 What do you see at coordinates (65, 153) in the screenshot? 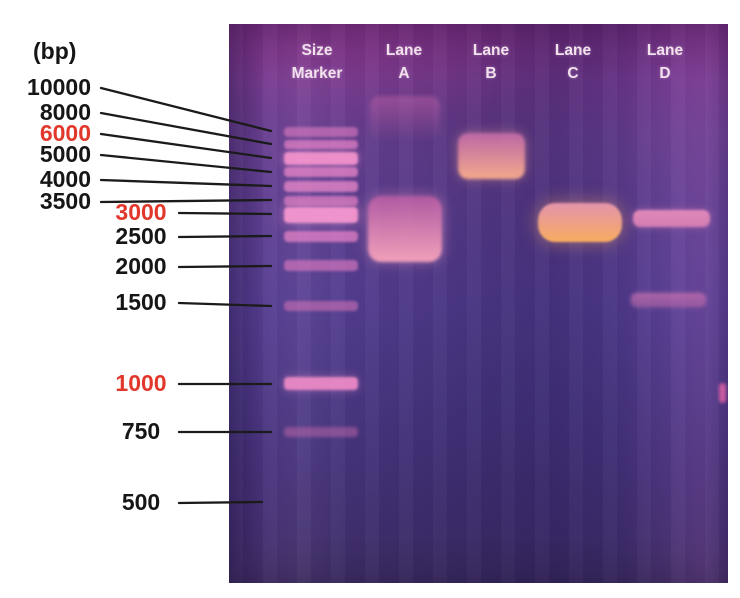
I see `size-label-5000: 5000` at bounding box center [65, 153].